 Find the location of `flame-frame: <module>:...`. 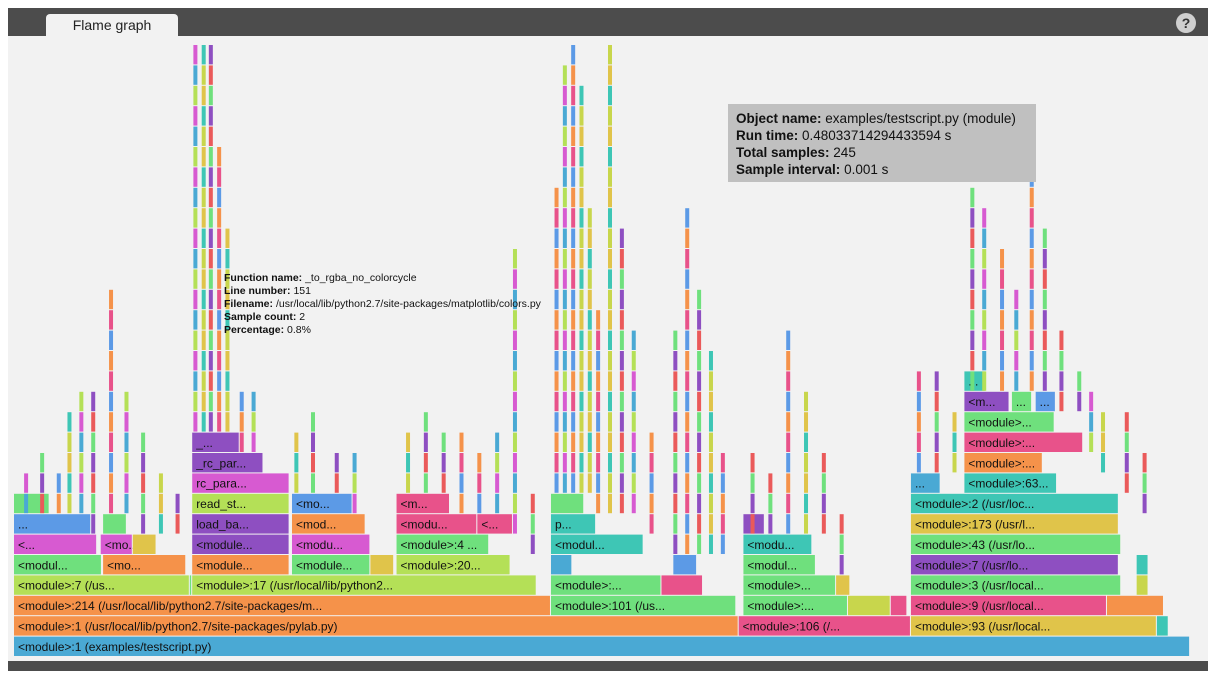

flame-frame: <module>:... is located at coordinates (605, 585).